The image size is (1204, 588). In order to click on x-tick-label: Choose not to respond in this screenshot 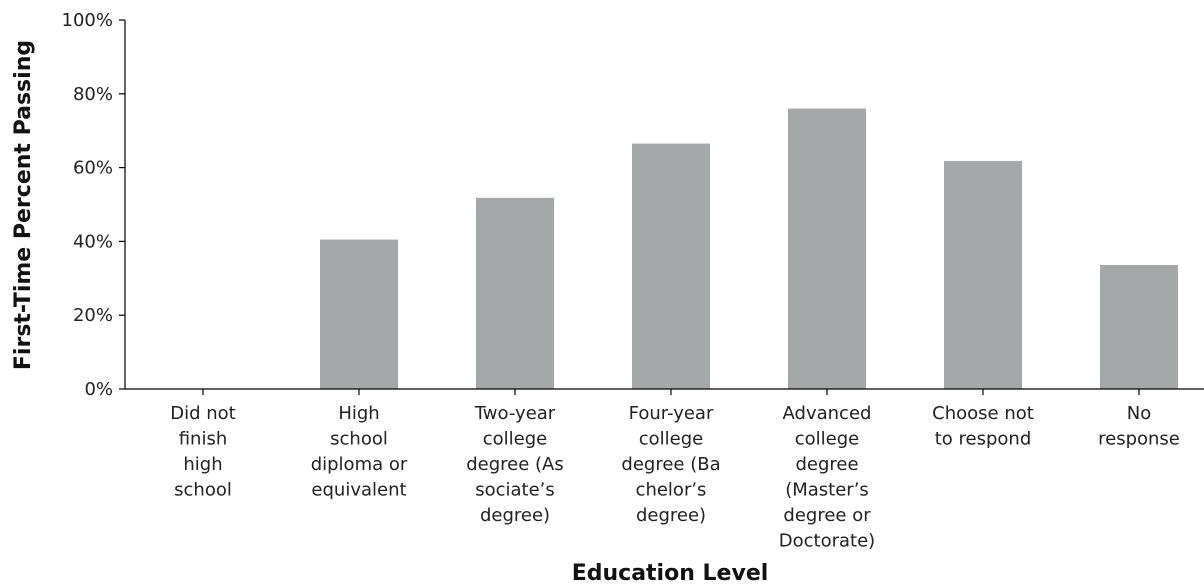, I will do `click(983, 426)`.